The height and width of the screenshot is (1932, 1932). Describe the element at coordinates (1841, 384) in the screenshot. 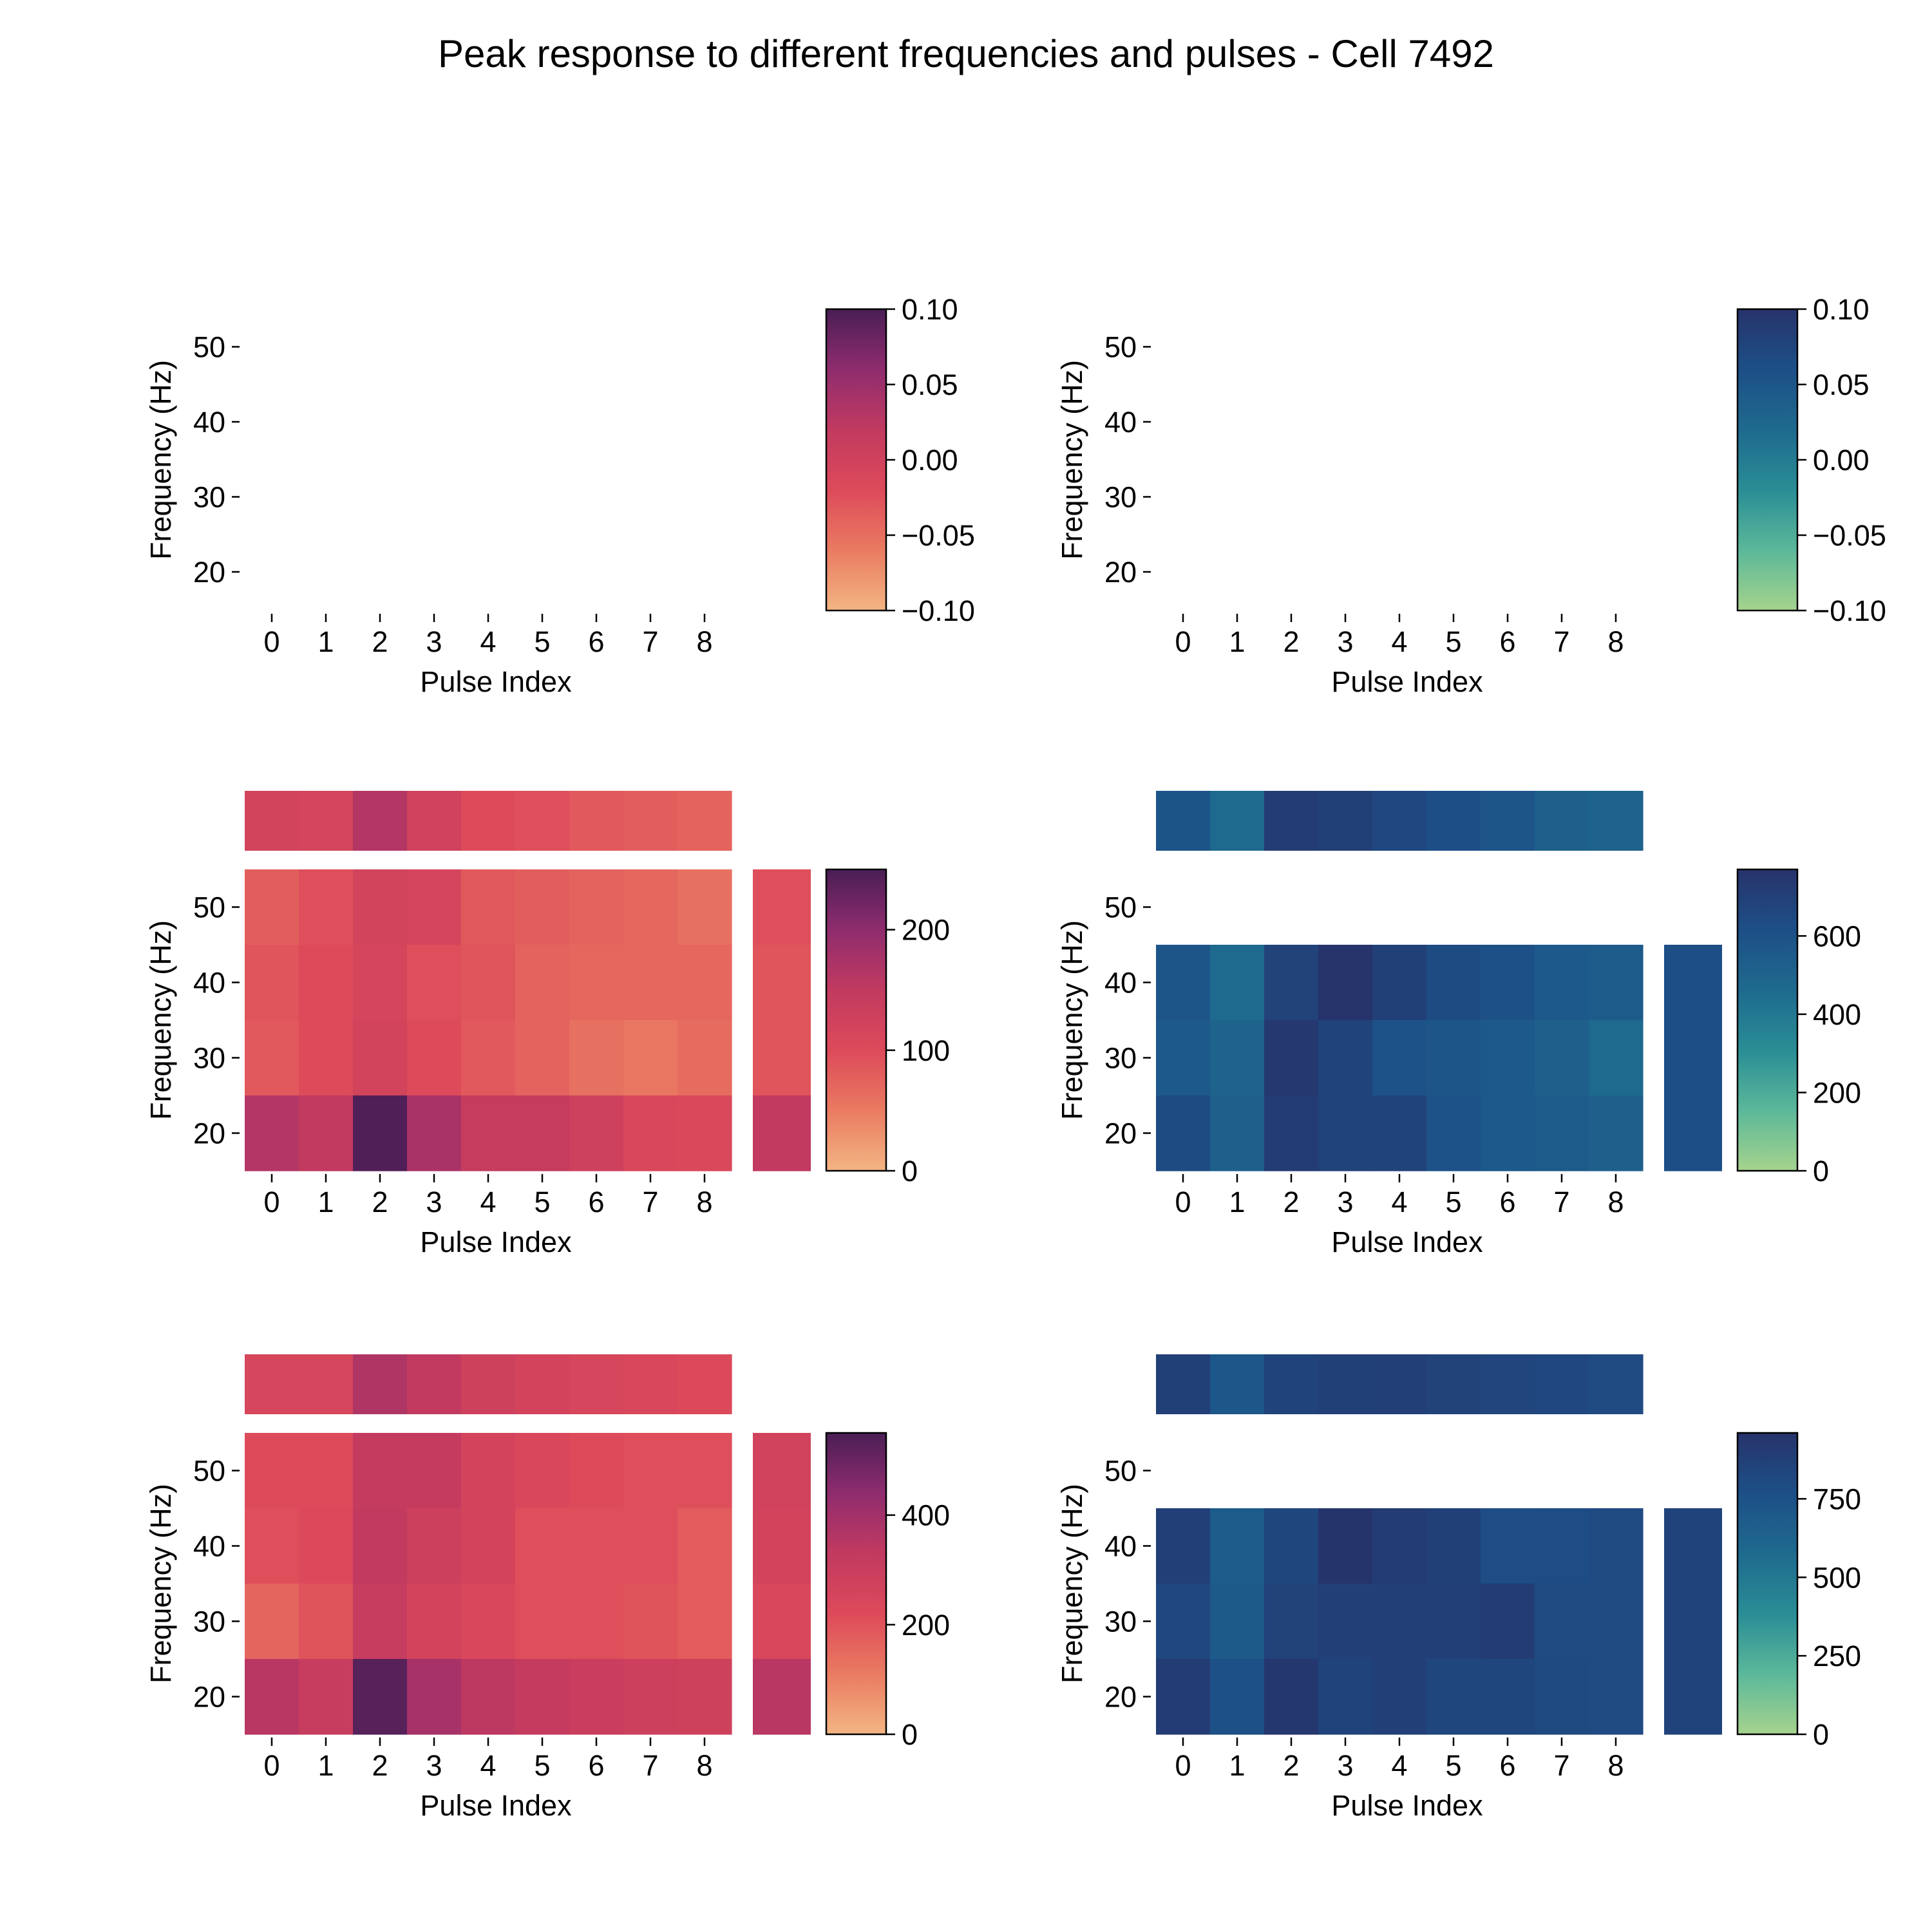

I see `colorbar-tick-label: 0.05` at that location.